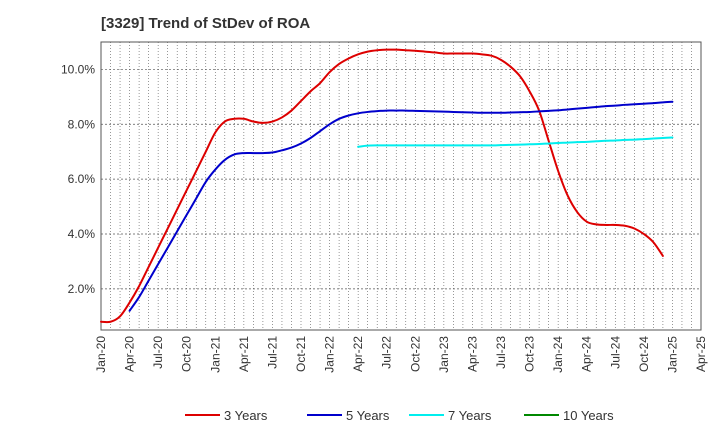  What do you see at coordinates (588, 415) in the screenshot?
I see `legend-label: 10 Years` at bounding box center [588, 415].